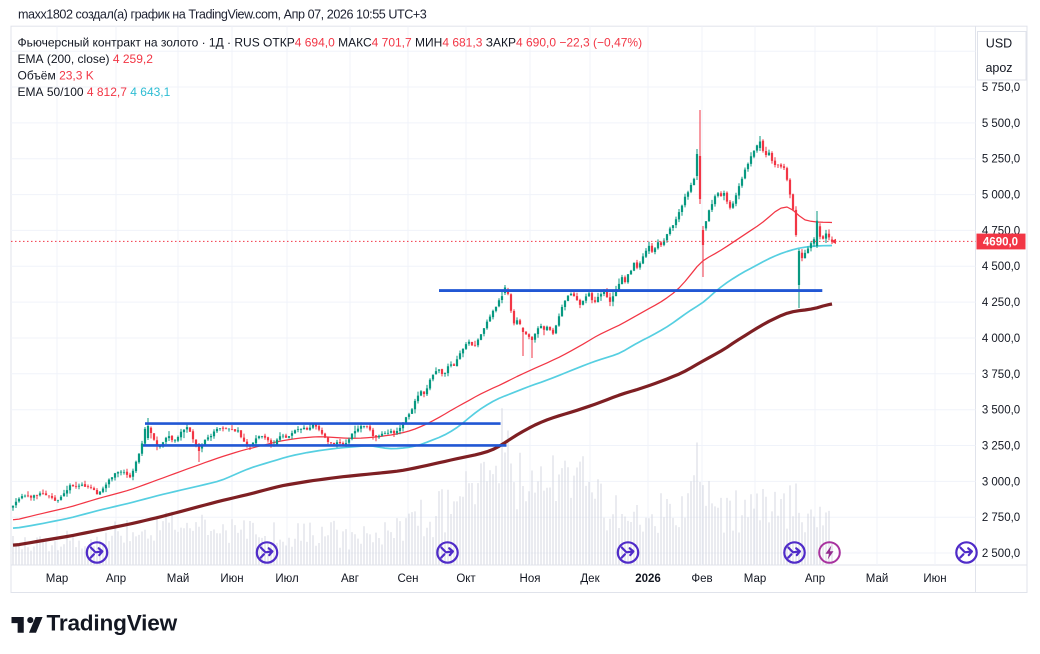 The width and height of the screenshot is (1040, 654). What do you see at coordinates (1001, 554) in the screenshot?
I see `svg-text: 2 500,0` at bounding box center [1001, 554].